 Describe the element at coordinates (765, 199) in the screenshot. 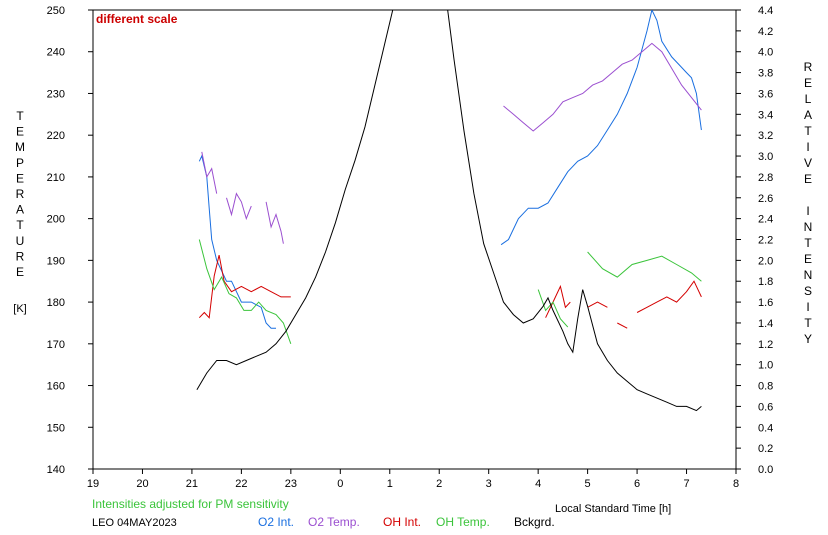

I see `y-right-tick-label: 2.6` at that location.